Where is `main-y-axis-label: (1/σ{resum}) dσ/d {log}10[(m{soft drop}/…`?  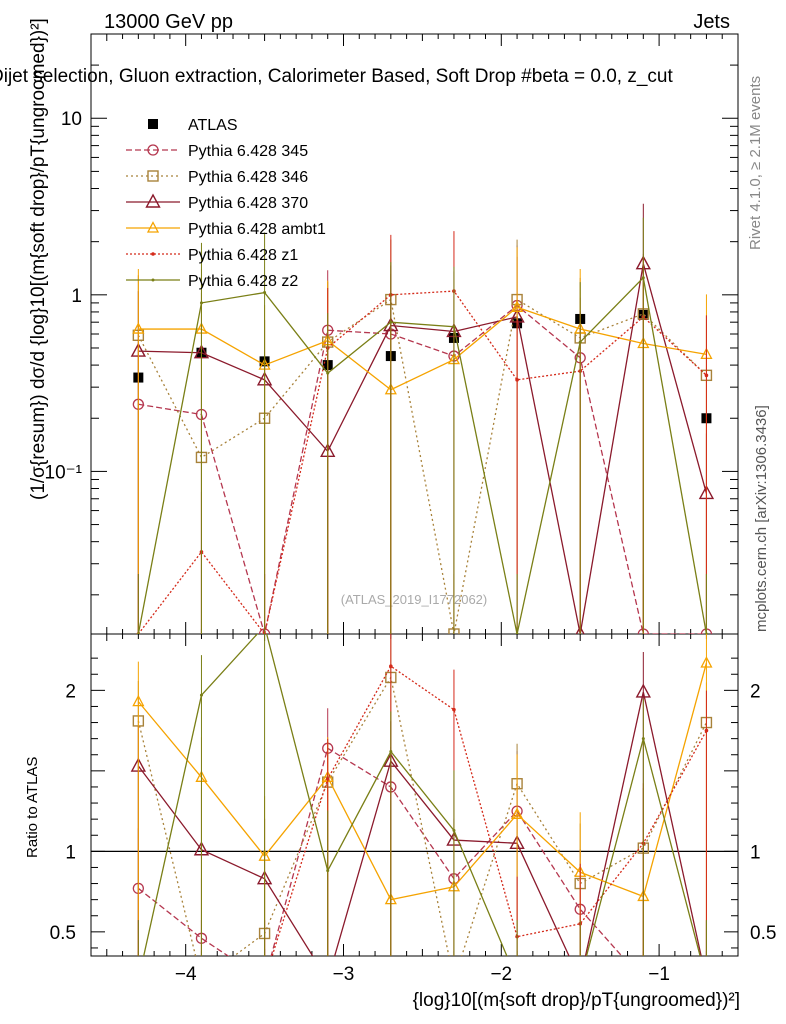 main-y-axis-label: (1/σ{resum}) dσ/d {log}10[(m{soft drop}/… is located at coordinates (38, 259).